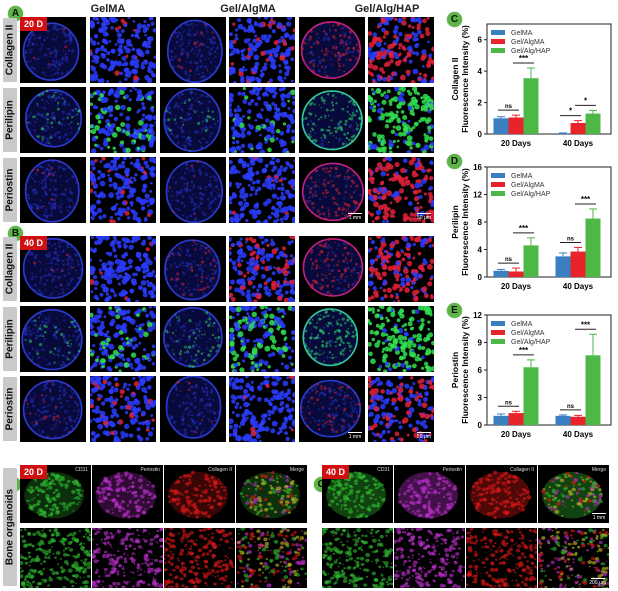  What do you see at coordinates (528, 333) in the screenshot?
I see `legend-label: Gel/AlgMA` at bounding box center [528, 333].